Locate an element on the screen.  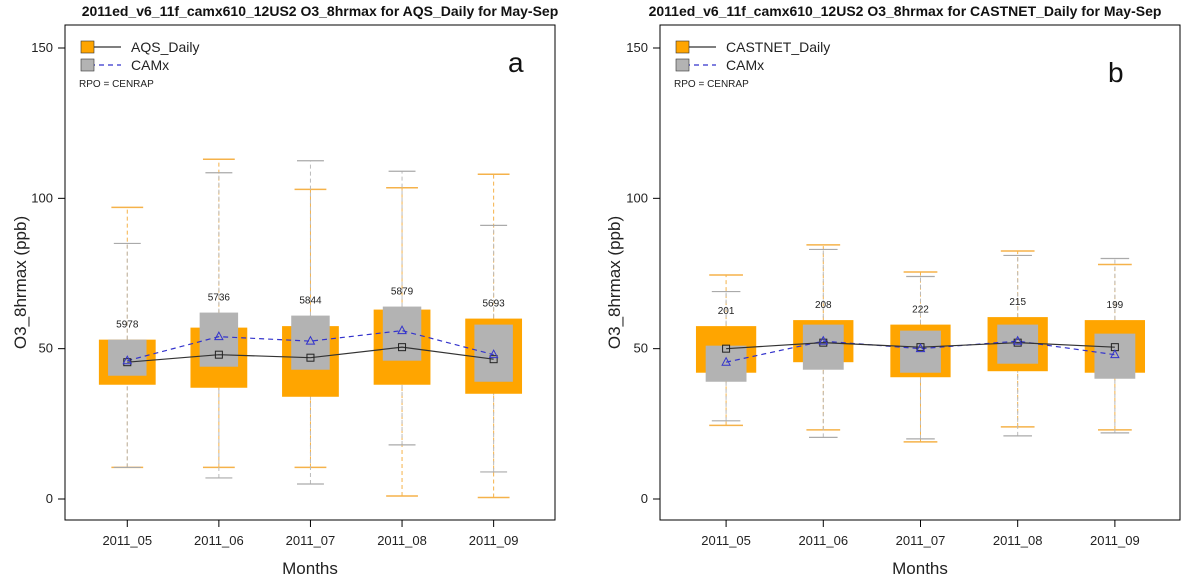
count-label: 215 is located at coordinates (1017, 302).